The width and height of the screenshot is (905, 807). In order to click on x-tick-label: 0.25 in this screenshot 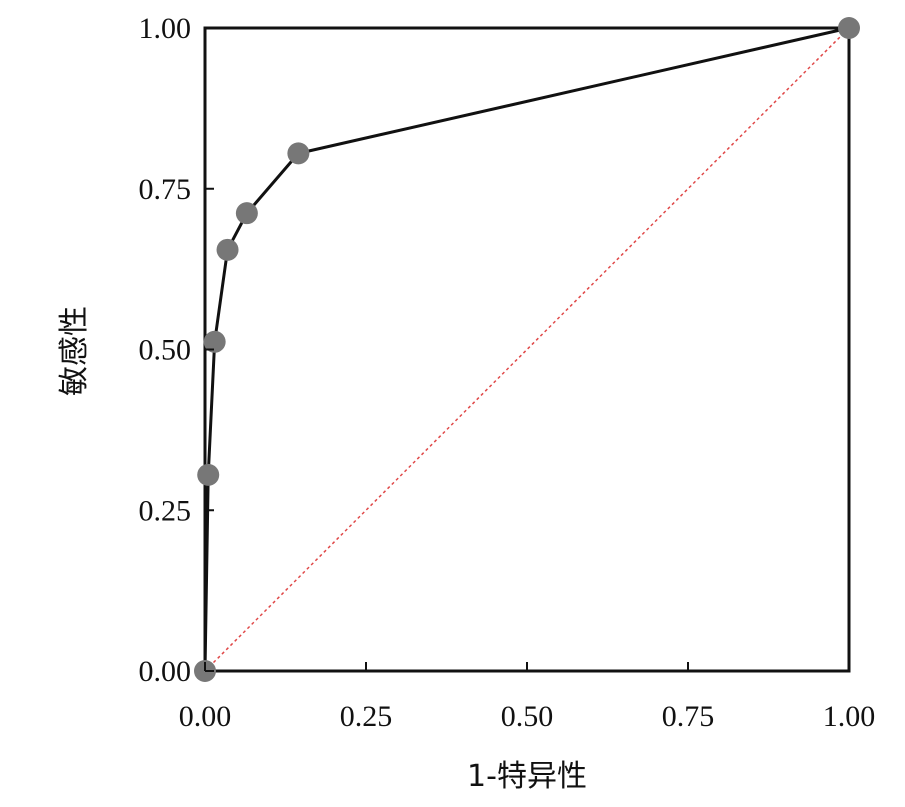, I will do `click(366, 716)`.